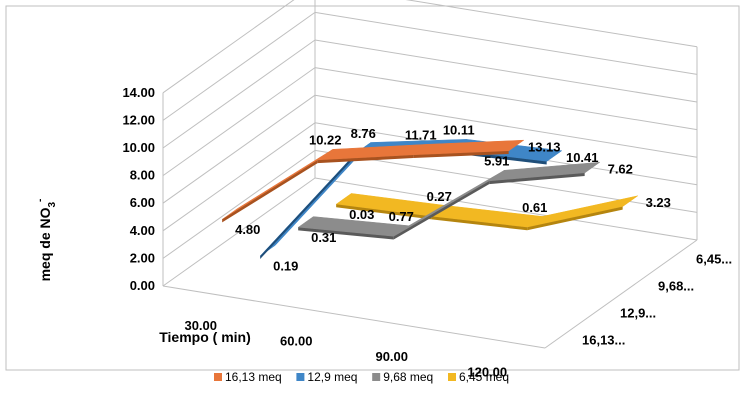  What do you see at coordinates (620, 169) in the screenshot?
I see `data-label: 7.62` at bounding box center [620, 169].